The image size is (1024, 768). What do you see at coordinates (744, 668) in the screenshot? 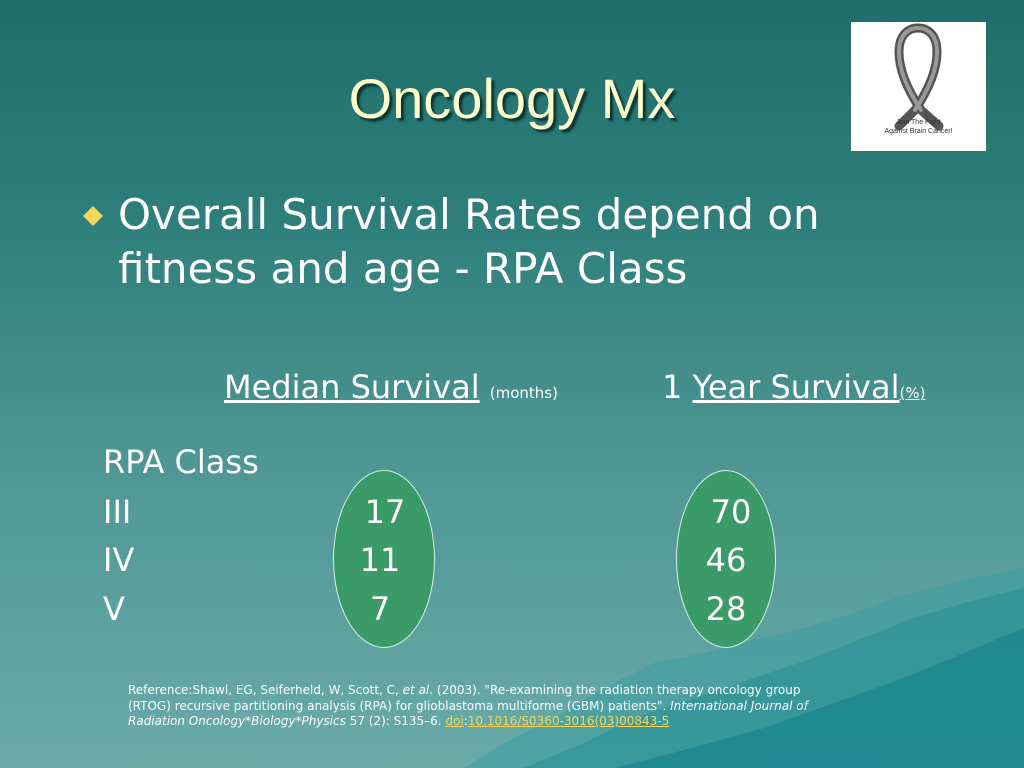
I see `decorative-wave` at bounding box center [744, 668].